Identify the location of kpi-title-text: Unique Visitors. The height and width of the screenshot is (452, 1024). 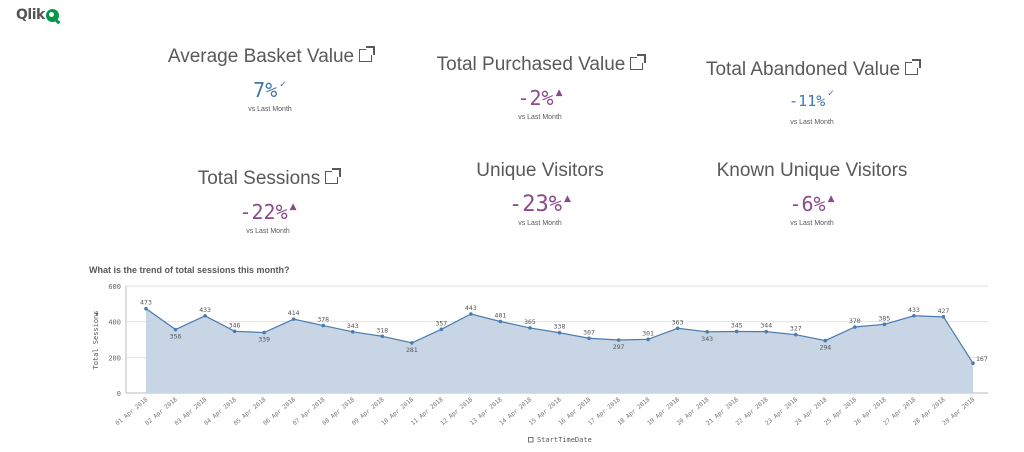
(540, 170).